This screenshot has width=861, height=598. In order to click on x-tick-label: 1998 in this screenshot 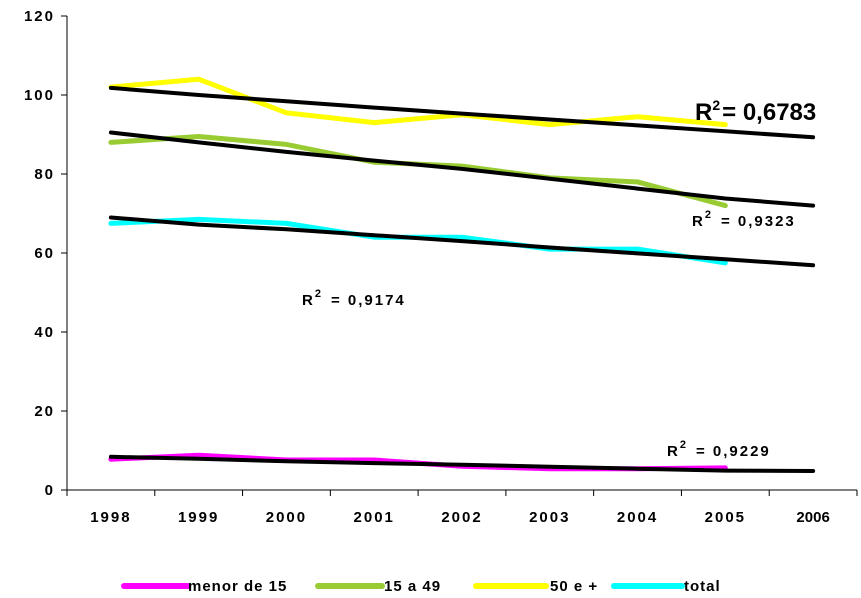, I will do `click(110, 517)`.